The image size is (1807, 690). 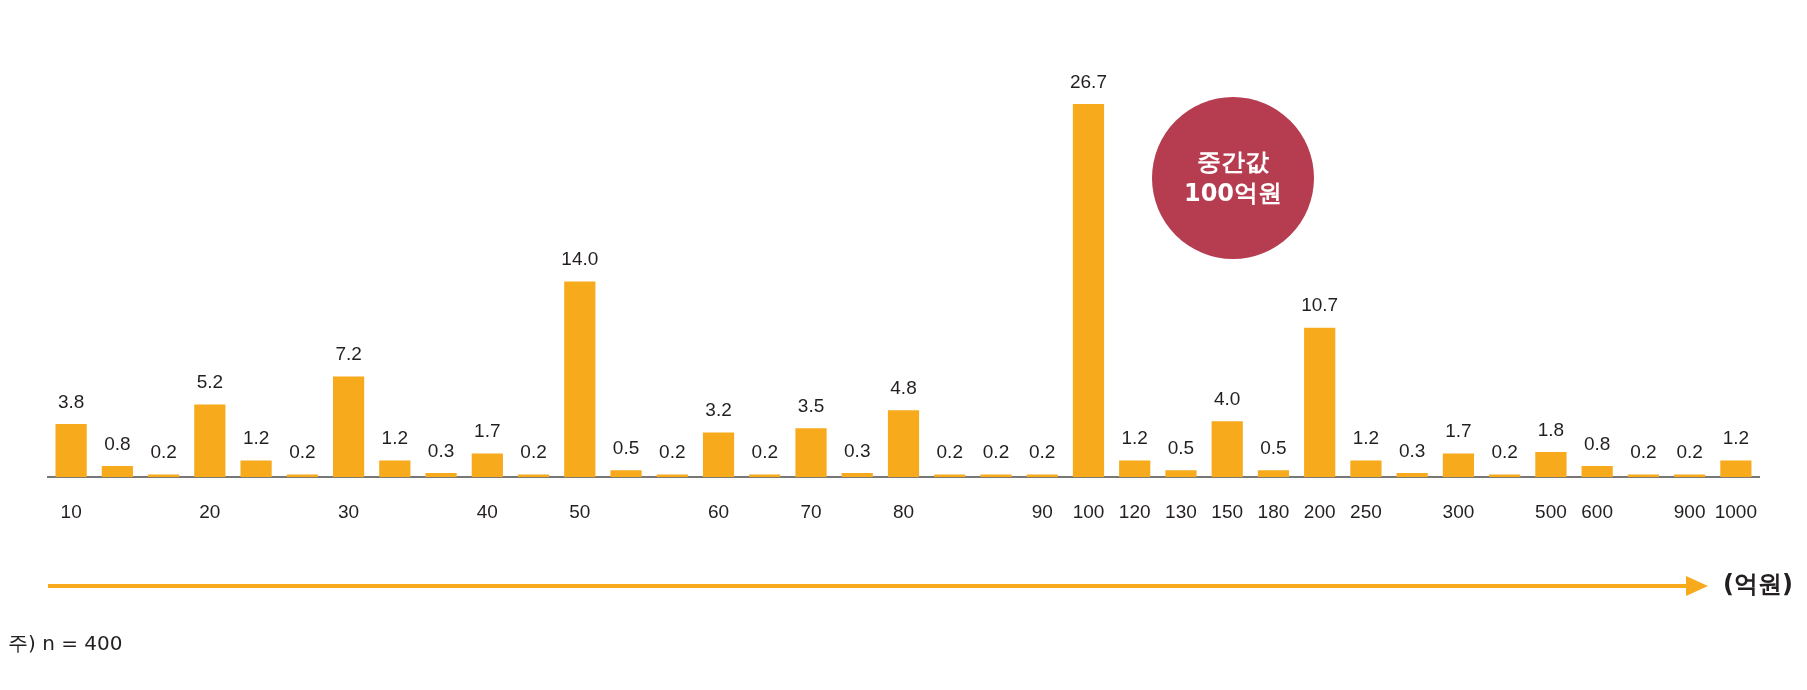 I want to click on data-label: 1.8, so click(x=1551, y=429).